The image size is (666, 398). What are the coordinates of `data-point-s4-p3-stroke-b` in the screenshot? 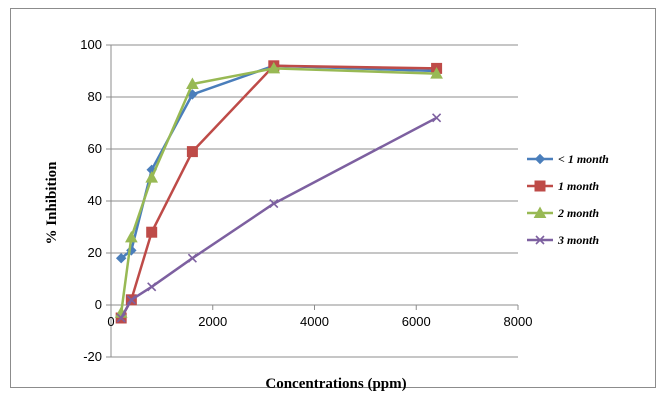 It's located at (152, 287).